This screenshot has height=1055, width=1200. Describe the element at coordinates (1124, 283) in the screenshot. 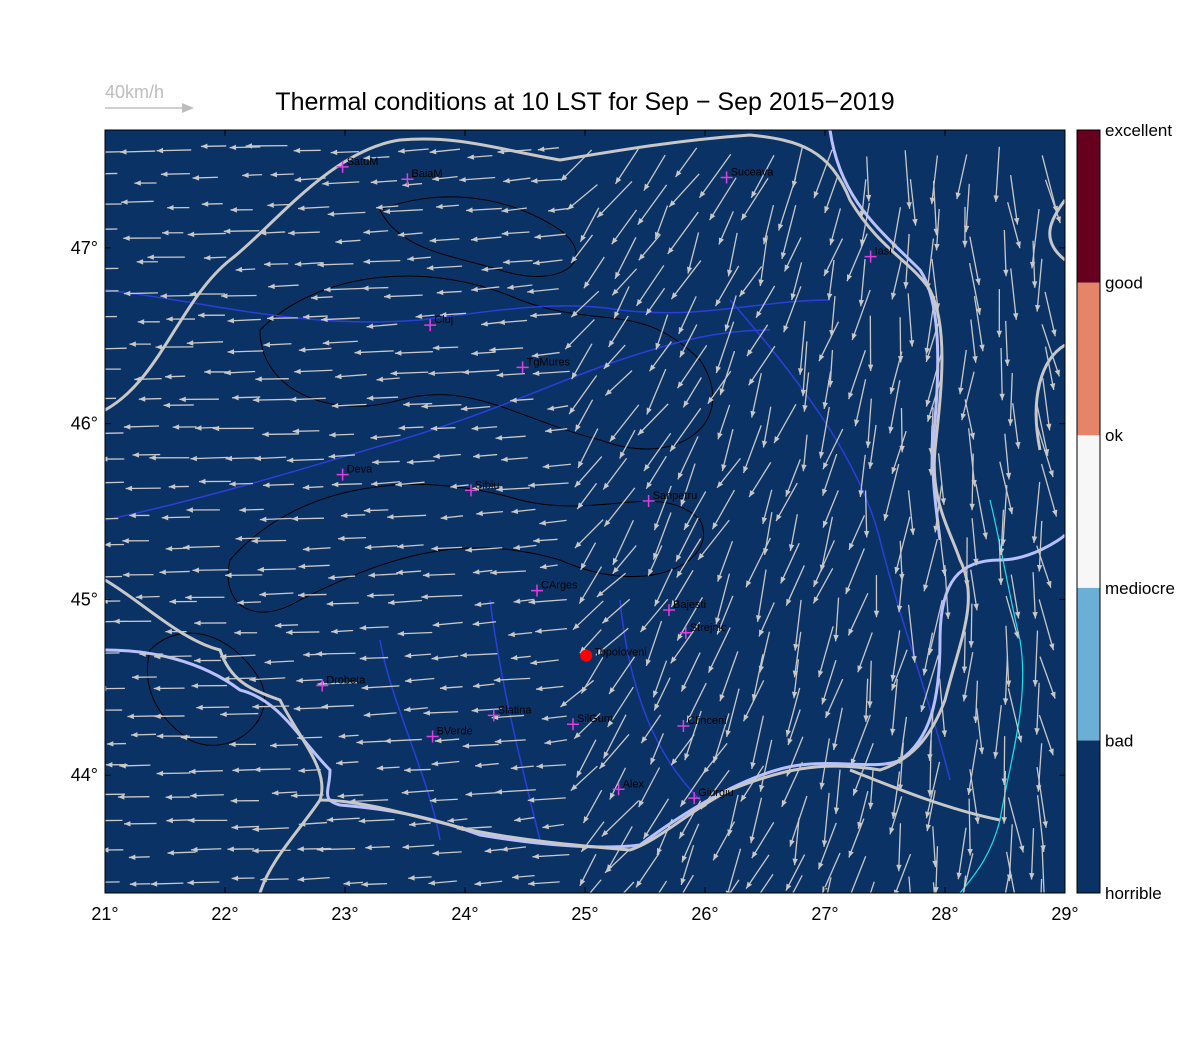

I see `colorbar-label: good` at that location.